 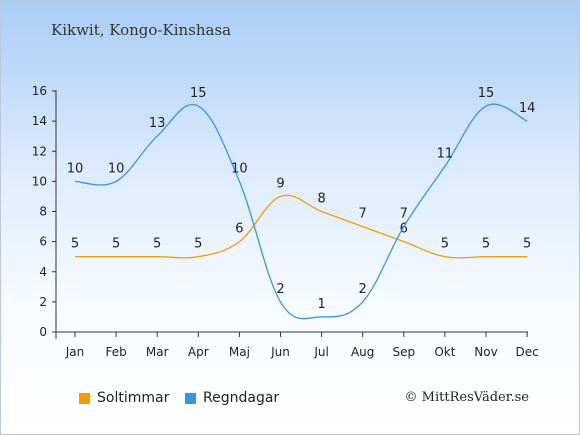 What do you see at coordinates (133, 398) in the screenshot?
I see `legend-label-soltimmar: Soltimmar` at bounding box center [133, 398].